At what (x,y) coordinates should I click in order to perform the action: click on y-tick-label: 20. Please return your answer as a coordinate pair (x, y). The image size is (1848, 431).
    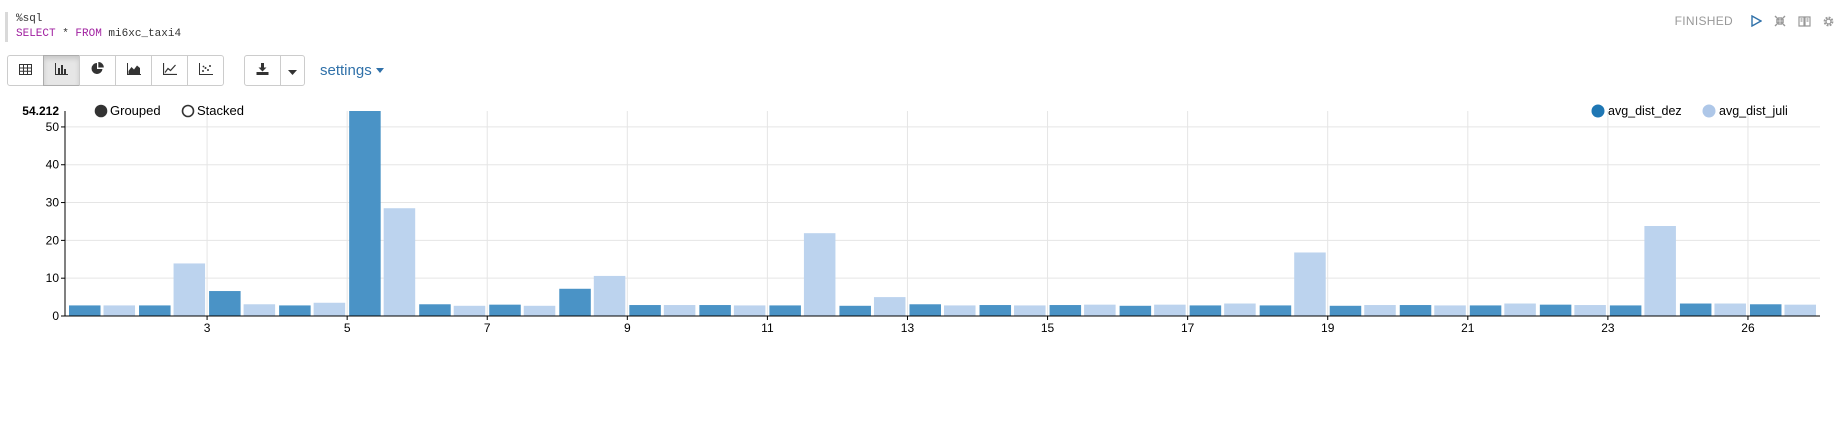
    Looking at the image, I should click on (53, 240).